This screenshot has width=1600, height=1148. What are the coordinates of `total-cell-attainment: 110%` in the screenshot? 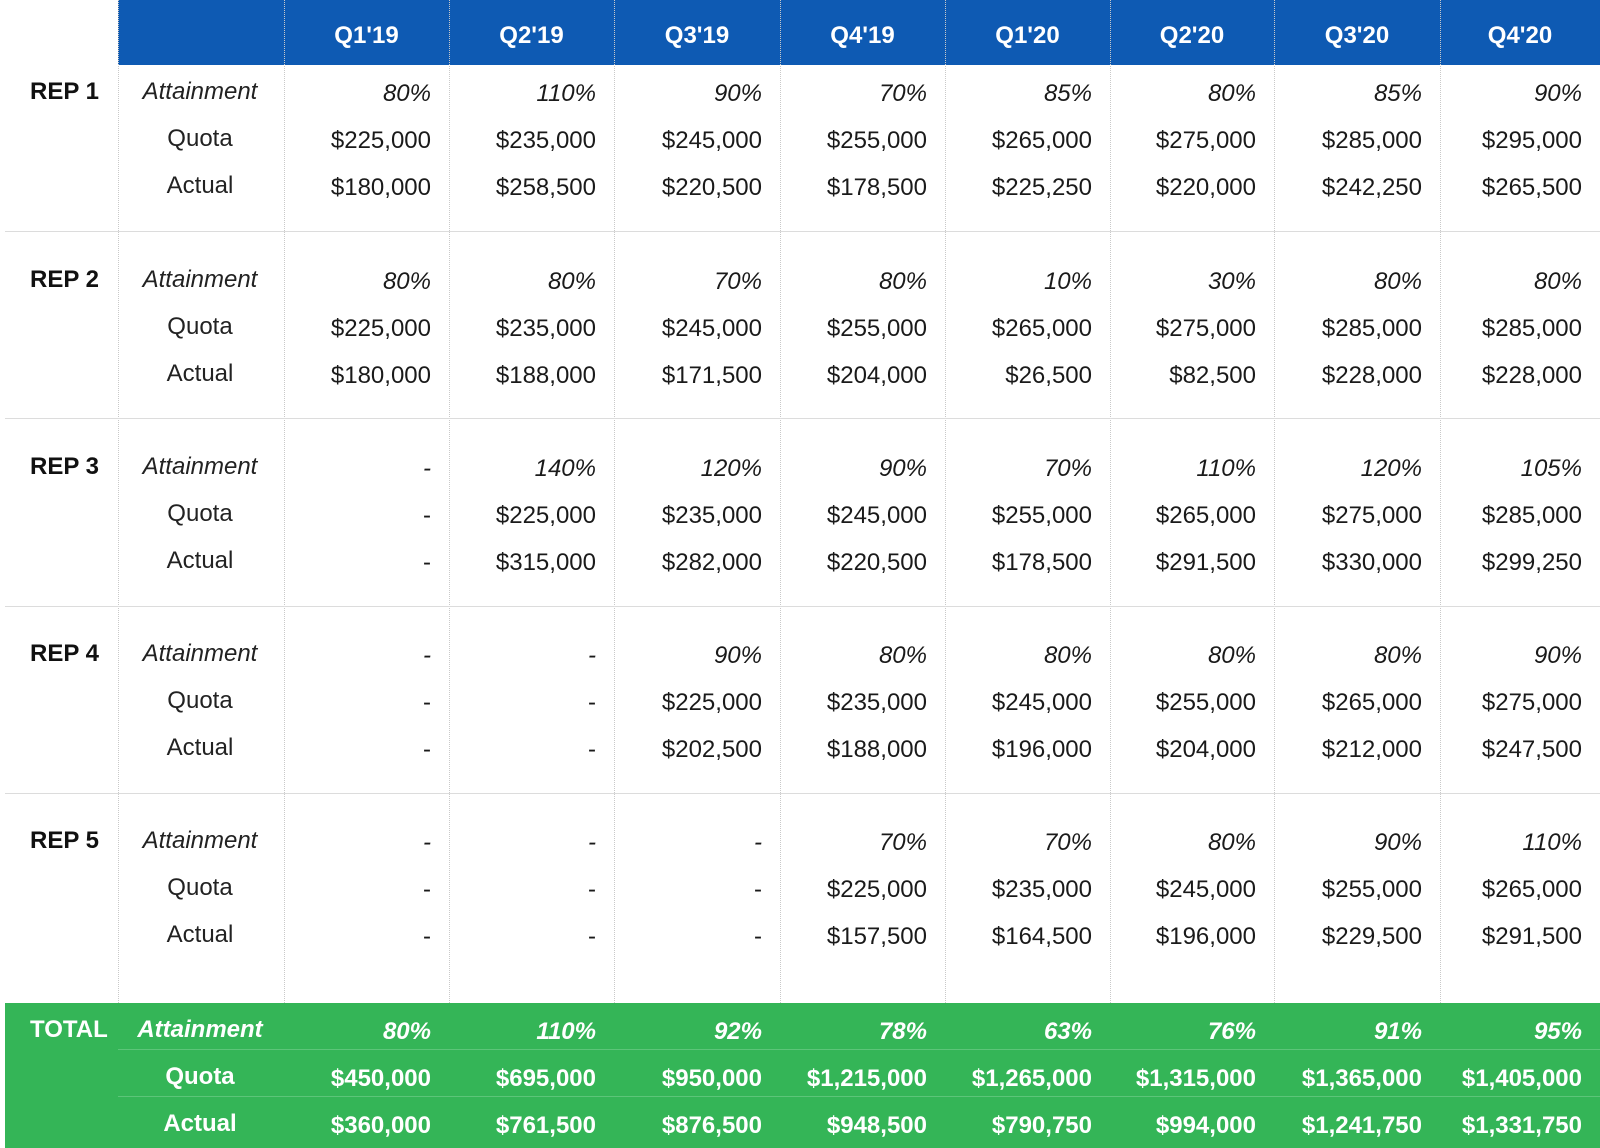 It's located at (566, 1031).